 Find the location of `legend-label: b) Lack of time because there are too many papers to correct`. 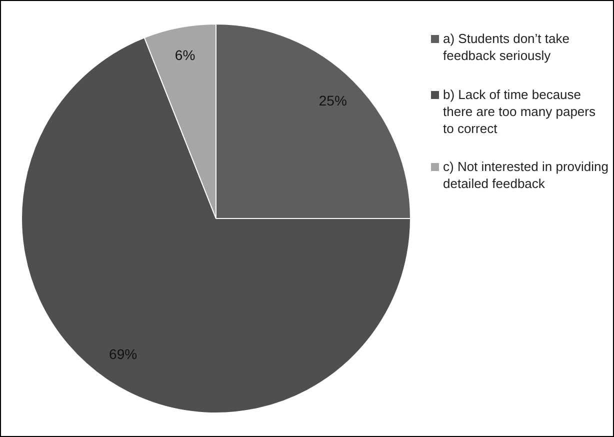

legend-label: b) Lack of time because there are too many papers to correct is located at coordinates (519, 112).